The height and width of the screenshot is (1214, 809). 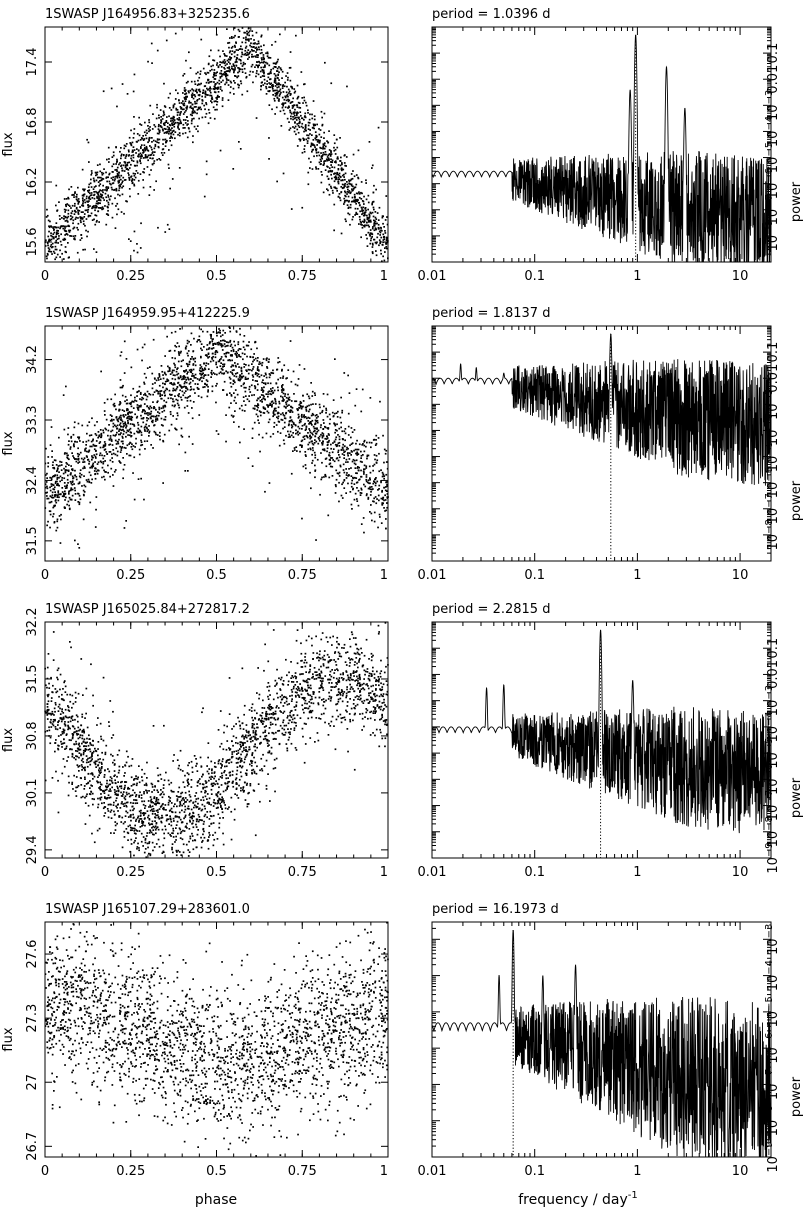 What do you see at coordinates (147, 313) in the screenshot?
I see `star-name-label: 1SWASP J164959.95+412225.9` at bounding box center [147, 313].